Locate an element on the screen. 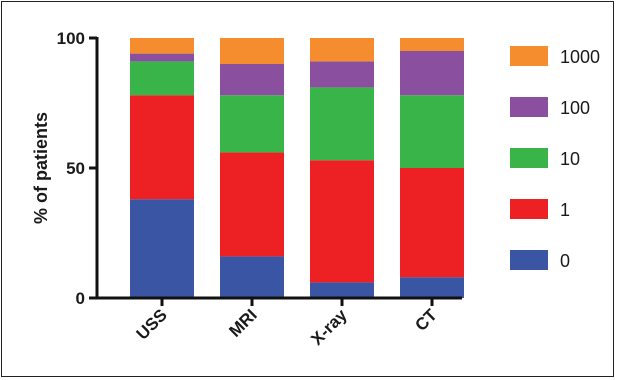 The width and height of the screenshot is (617, 380). legend-label-1000: 1000 is located at coordinates (580, 57).